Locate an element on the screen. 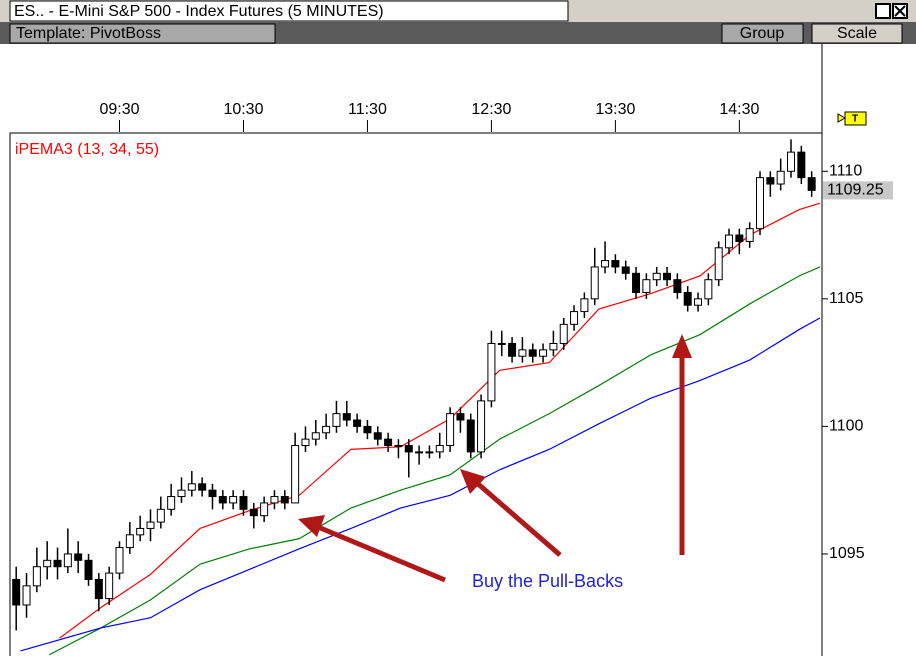  y-tick-label: 1095 is located at coordinates (847, 553).